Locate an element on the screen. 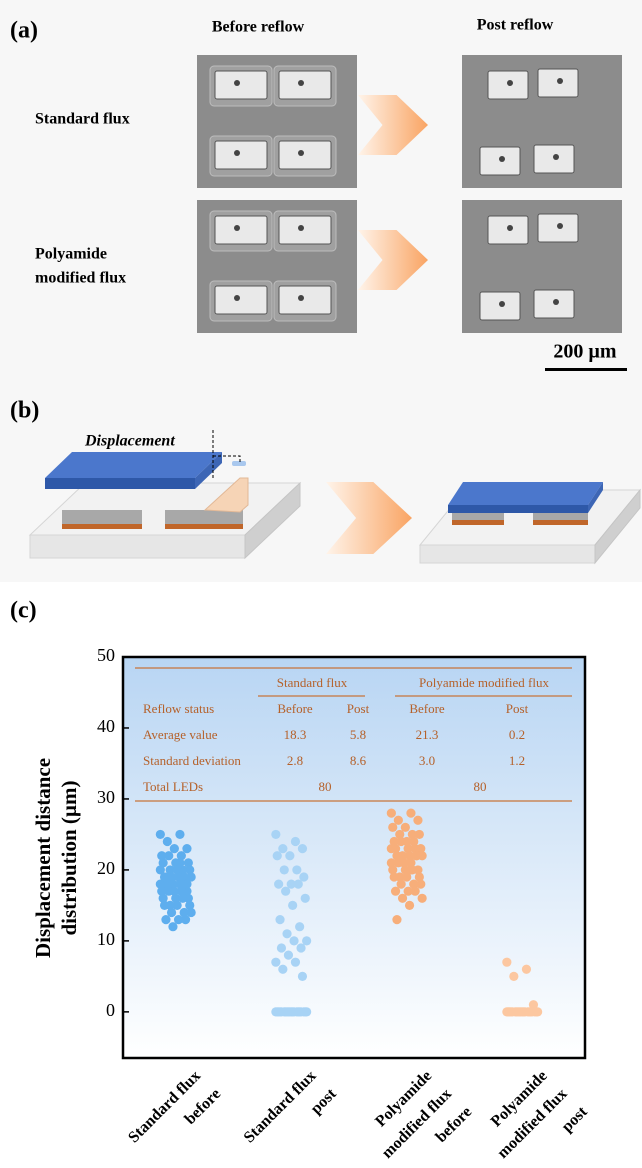 The width and height of the screenshot is (642, 1168). y-tick-label: 30 is located at coordinates (106, 797).